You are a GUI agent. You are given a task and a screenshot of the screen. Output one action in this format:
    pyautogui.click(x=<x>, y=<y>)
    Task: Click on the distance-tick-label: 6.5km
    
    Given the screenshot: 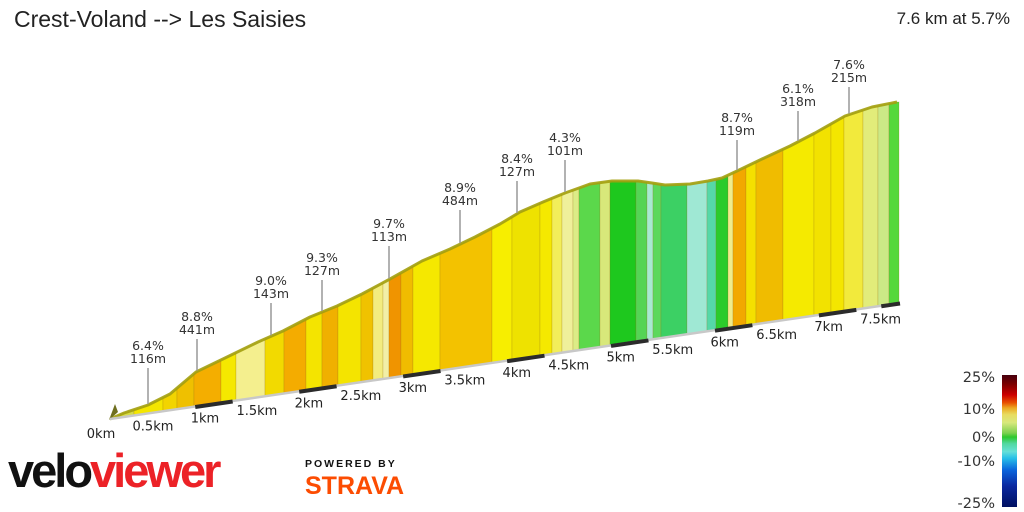 What is the action you would take?
    pyautogui.click(x=776, y=335)
    